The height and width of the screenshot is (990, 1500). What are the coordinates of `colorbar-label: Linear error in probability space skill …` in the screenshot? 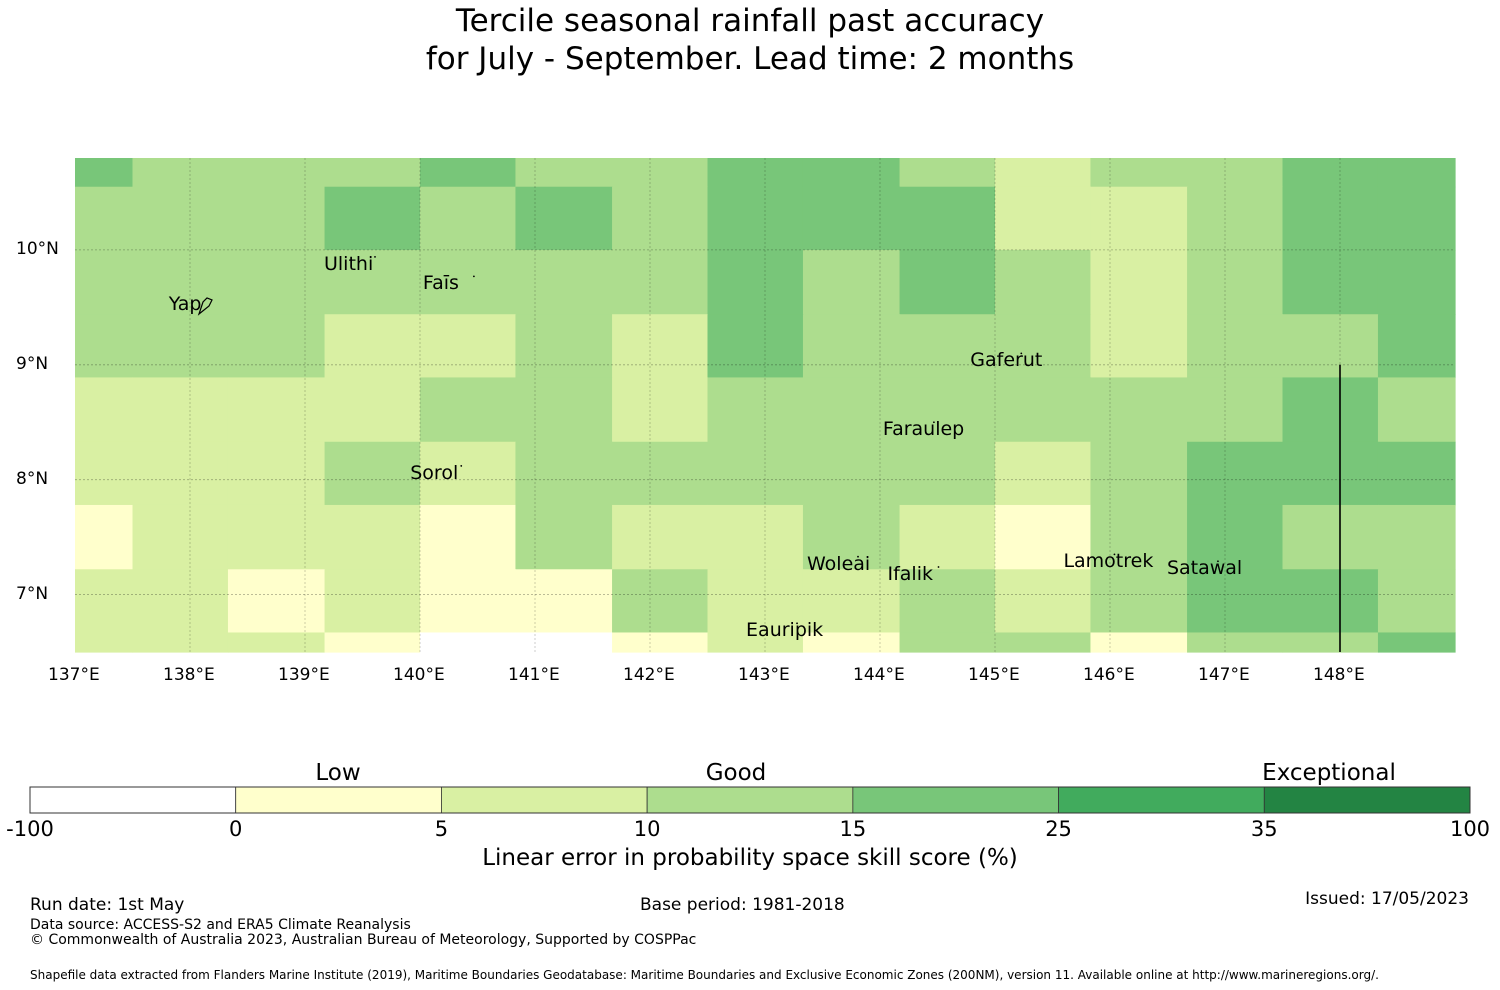 It's located at (750, 858).